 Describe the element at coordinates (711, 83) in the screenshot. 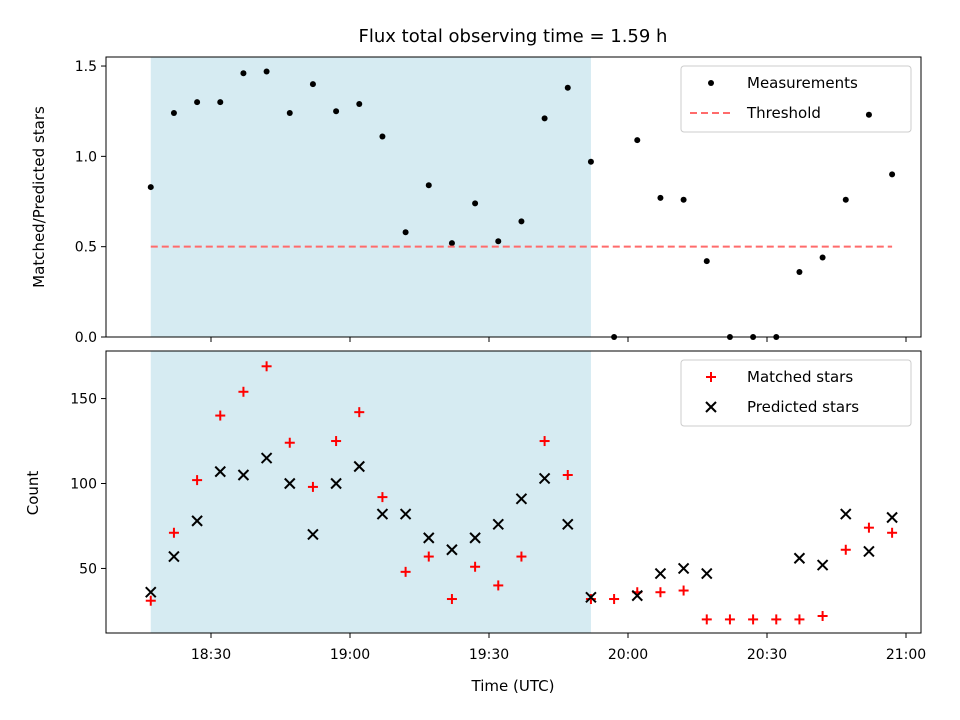

I see `legend-measurement-swatch` at that location.